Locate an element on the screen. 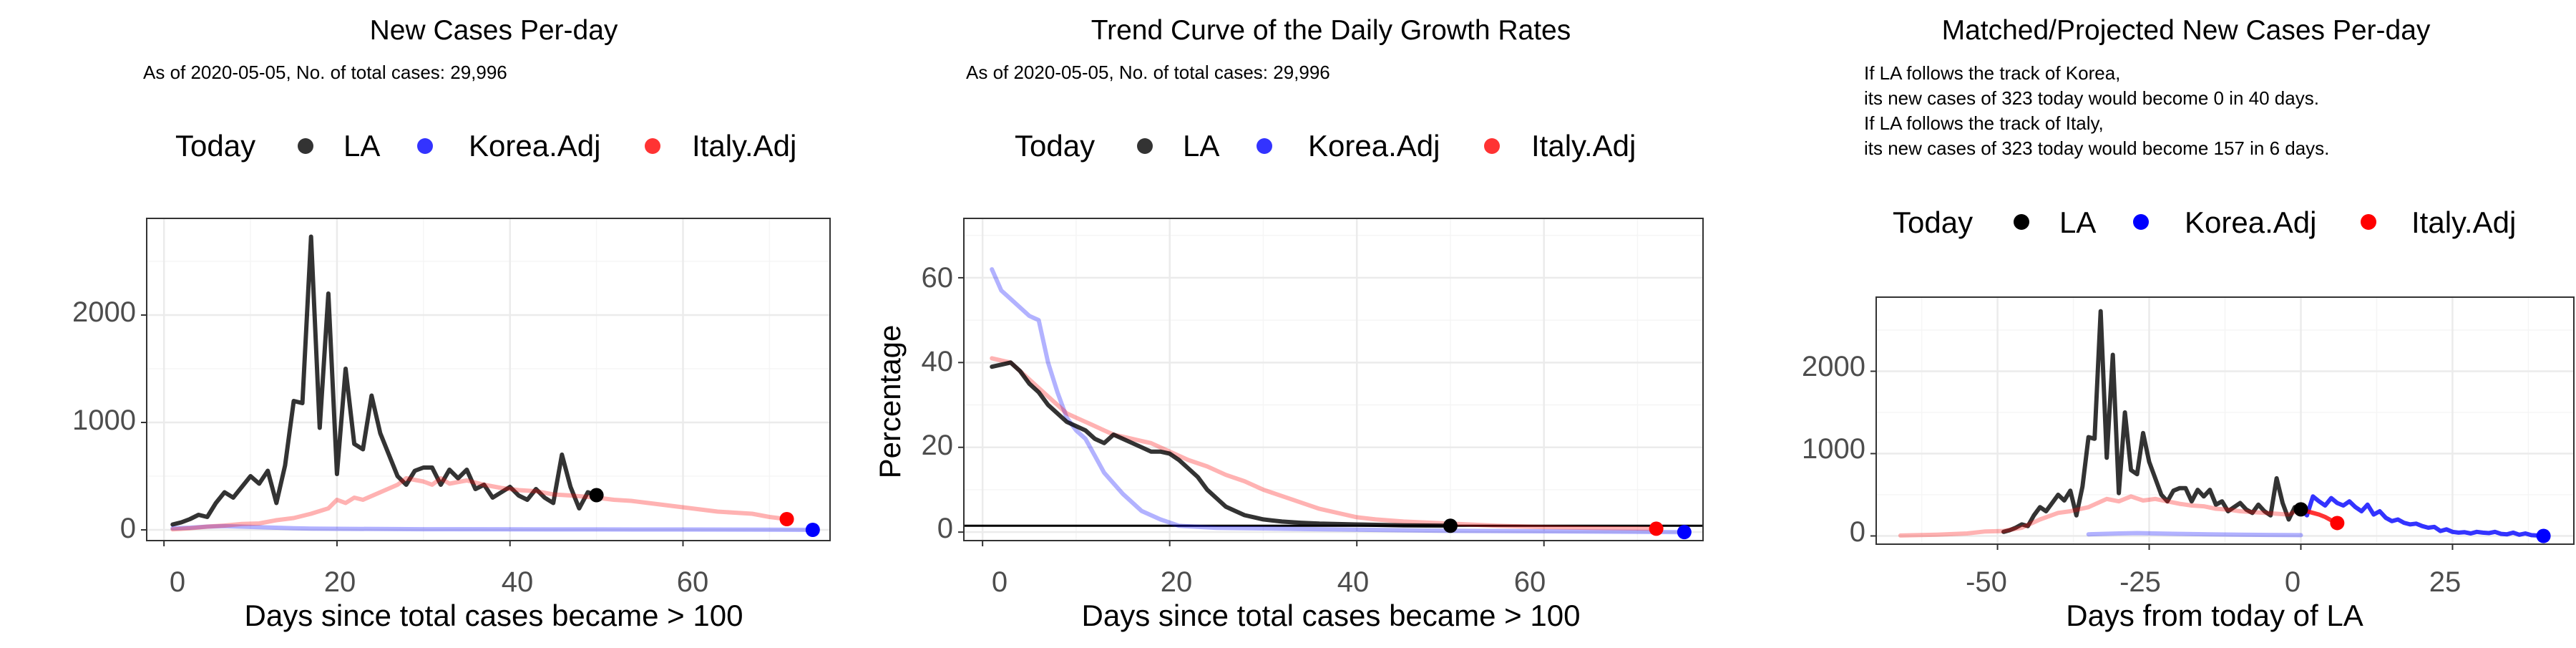  chart-title: Trend Curve of the Daily Growth Rates is located at coordinates (1331, 31).